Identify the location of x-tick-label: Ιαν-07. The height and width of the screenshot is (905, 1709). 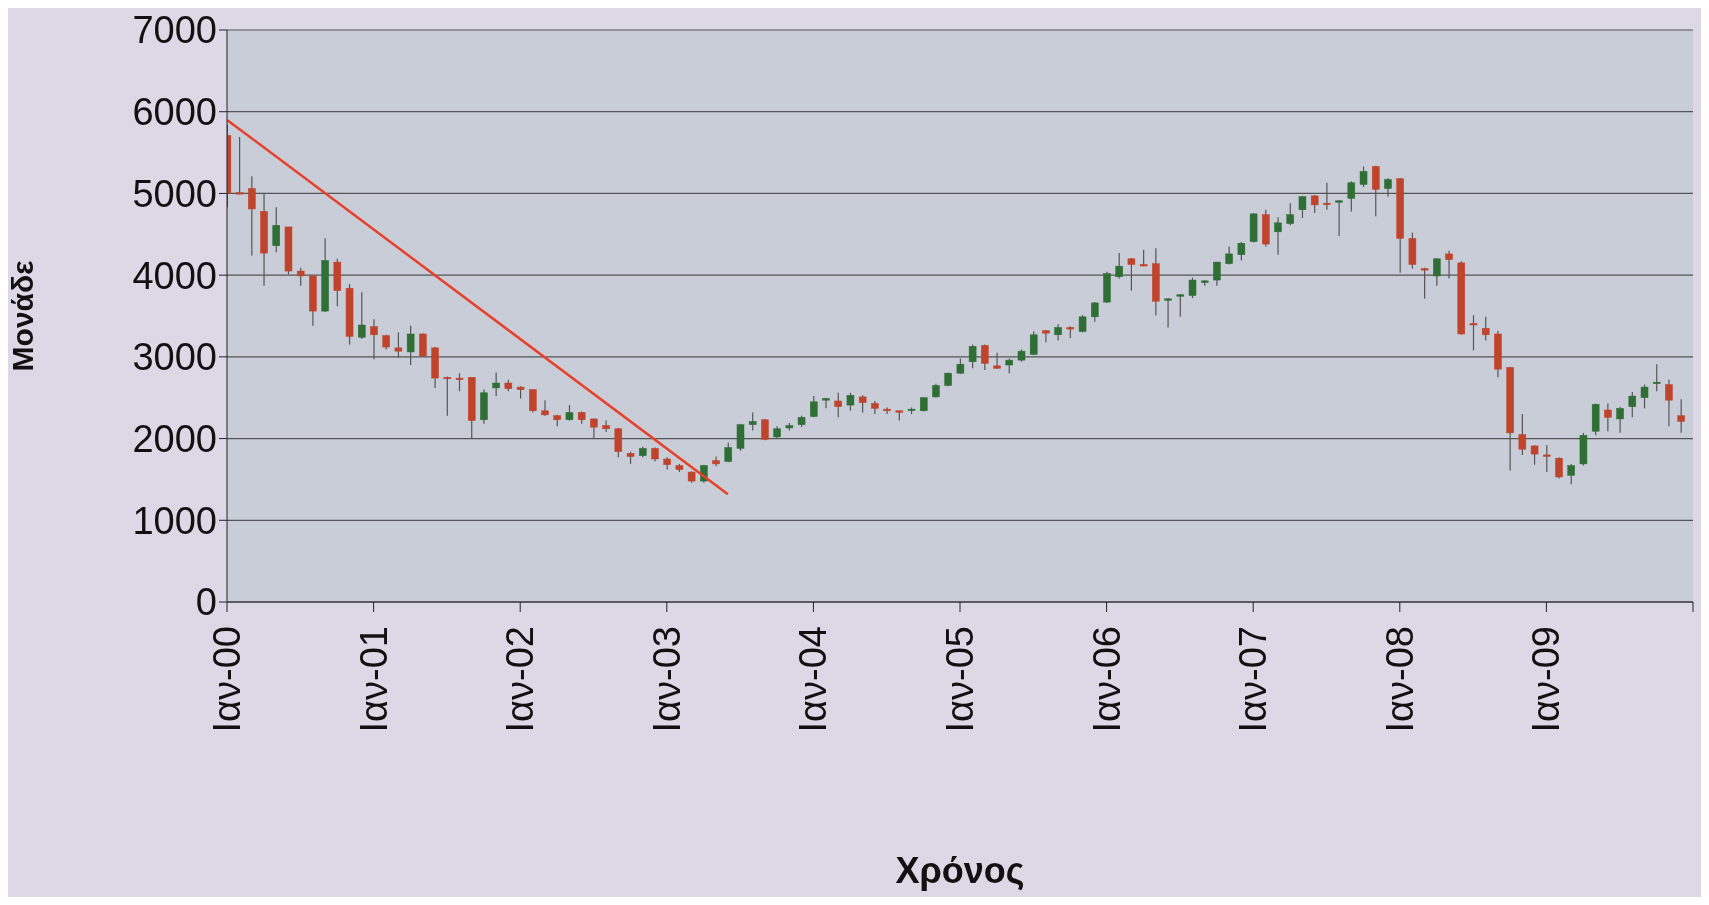
(1253, 679).